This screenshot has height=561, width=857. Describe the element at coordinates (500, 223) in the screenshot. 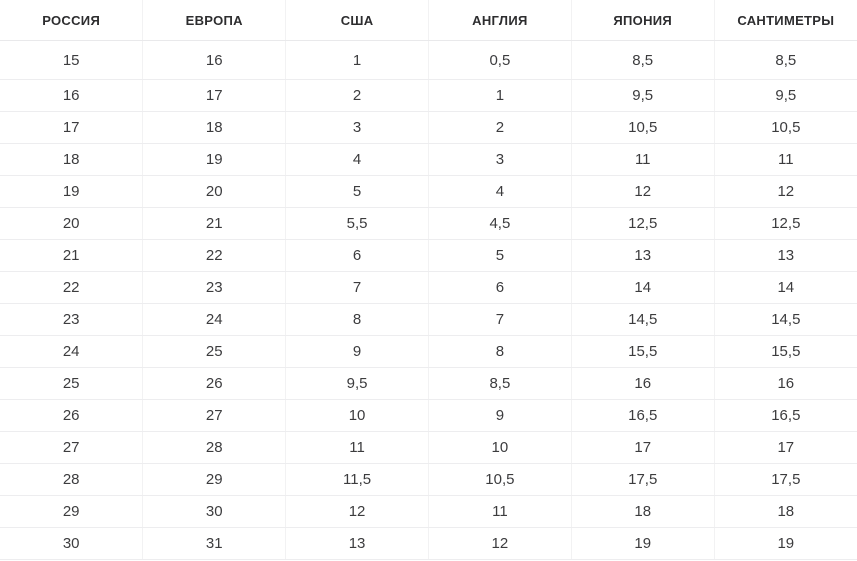

I see `table-cell: 4,5` at that location.